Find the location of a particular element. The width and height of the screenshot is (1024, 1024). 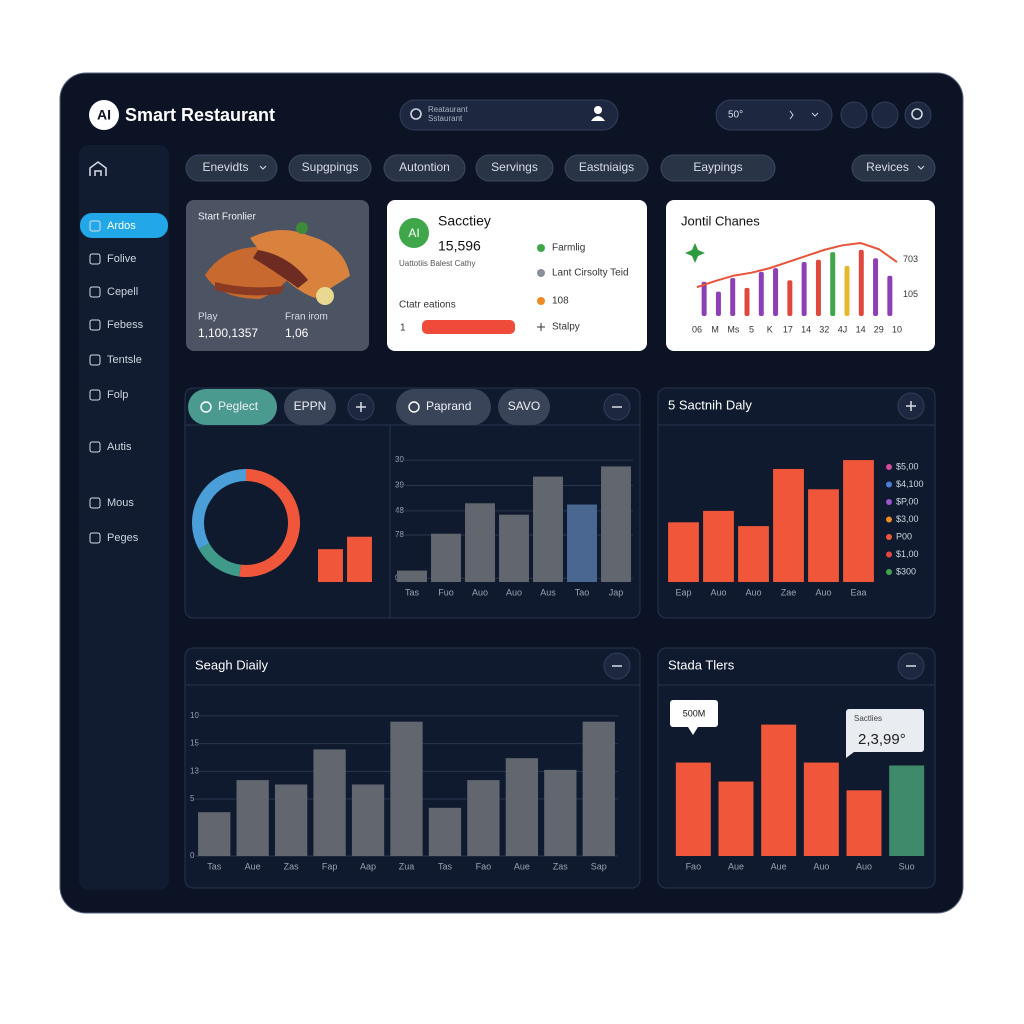

home-icon is located at coordinates (98, 168).